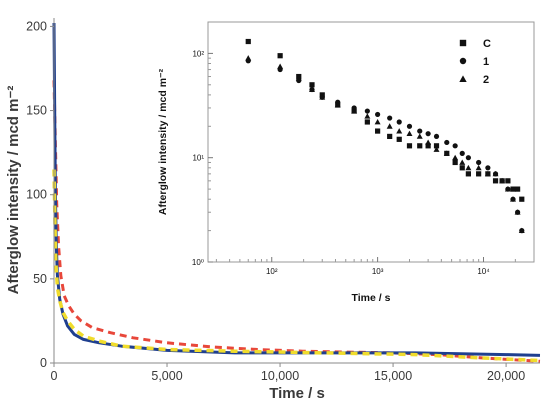 Image resolution: width=550 pixels, height=409 pixels. What do you see at coordinates (486, 62) in the screenshot?
I see `legend-label-1: 1` at bounding box center [486, 62].